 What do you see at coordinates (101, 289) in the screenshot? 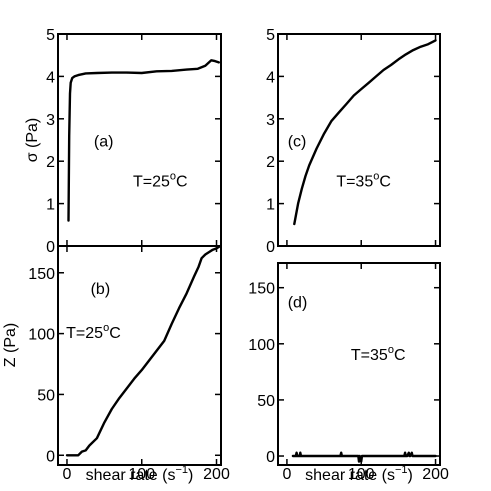
I see `panel-label: (b)` at bounding box center [101, 289].